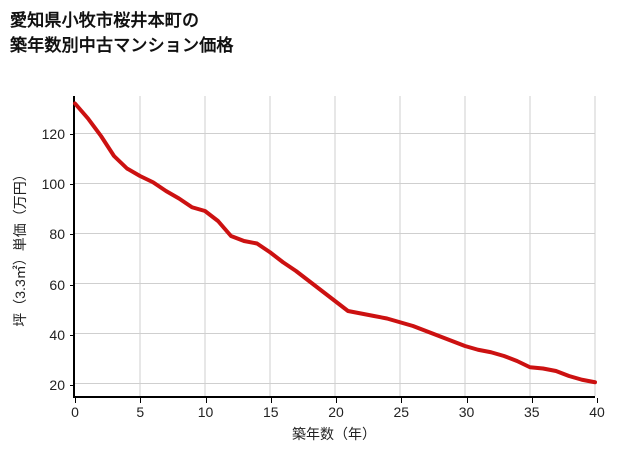 Image resolution: width=621 pixels, height=465 pixels. What do you see at coordinates (531, 412) in the screenshot?
I see `x-tick-label: 35` at bounding box center [531, 412].